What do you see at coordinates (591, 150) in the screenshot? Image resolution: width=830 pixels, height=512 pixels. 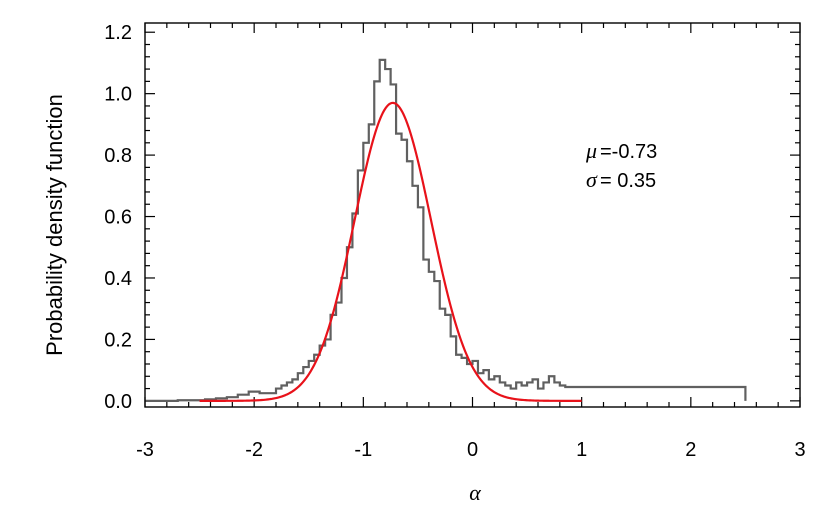 I see `annotation-mu-symbol: μ` at bounding box center [591, 150].